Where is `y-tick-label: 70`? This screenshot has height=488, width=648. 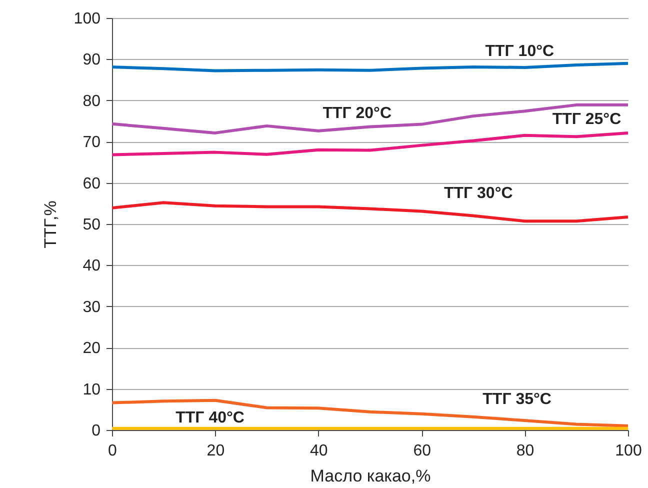 y-tick-label: 70 is located at coordinates (91, 143).